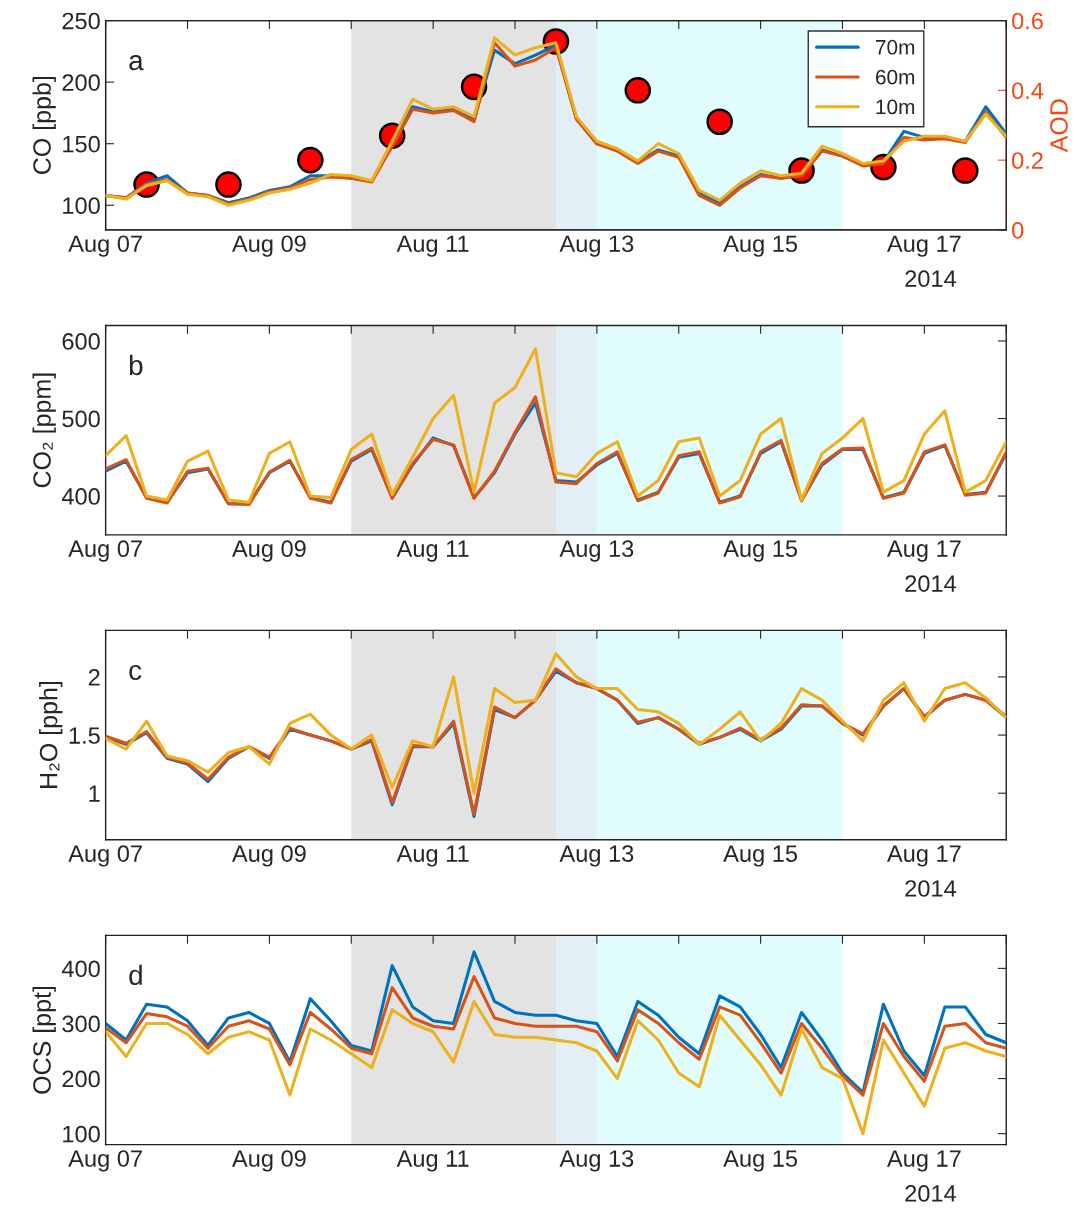 The image size is (1089, 1210). Describe the element at coordinates (44, 125) in the screenshot. I see `y-axis-title: CO [ppb]` at that location.